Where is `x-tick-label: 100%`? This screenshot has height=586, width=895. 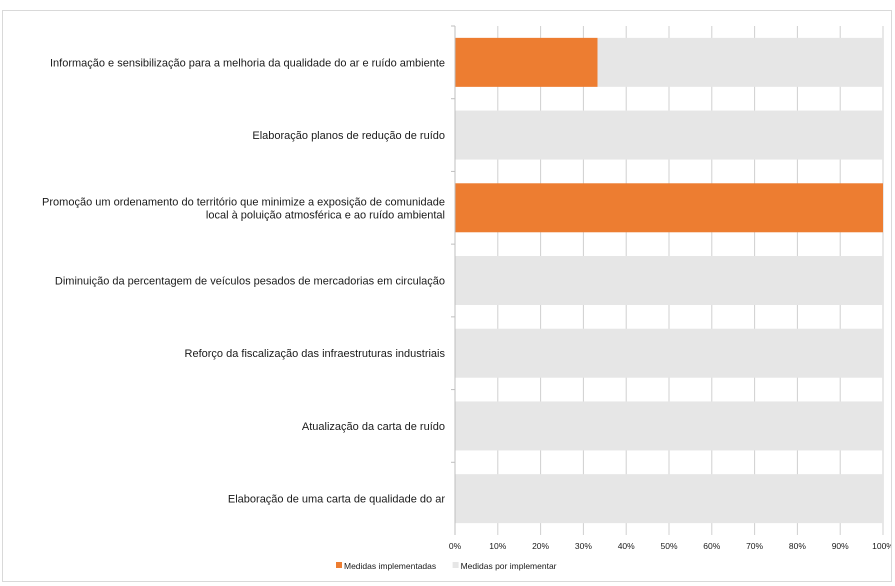 x-tick-label: 100% is located at coordinates (881, 546).